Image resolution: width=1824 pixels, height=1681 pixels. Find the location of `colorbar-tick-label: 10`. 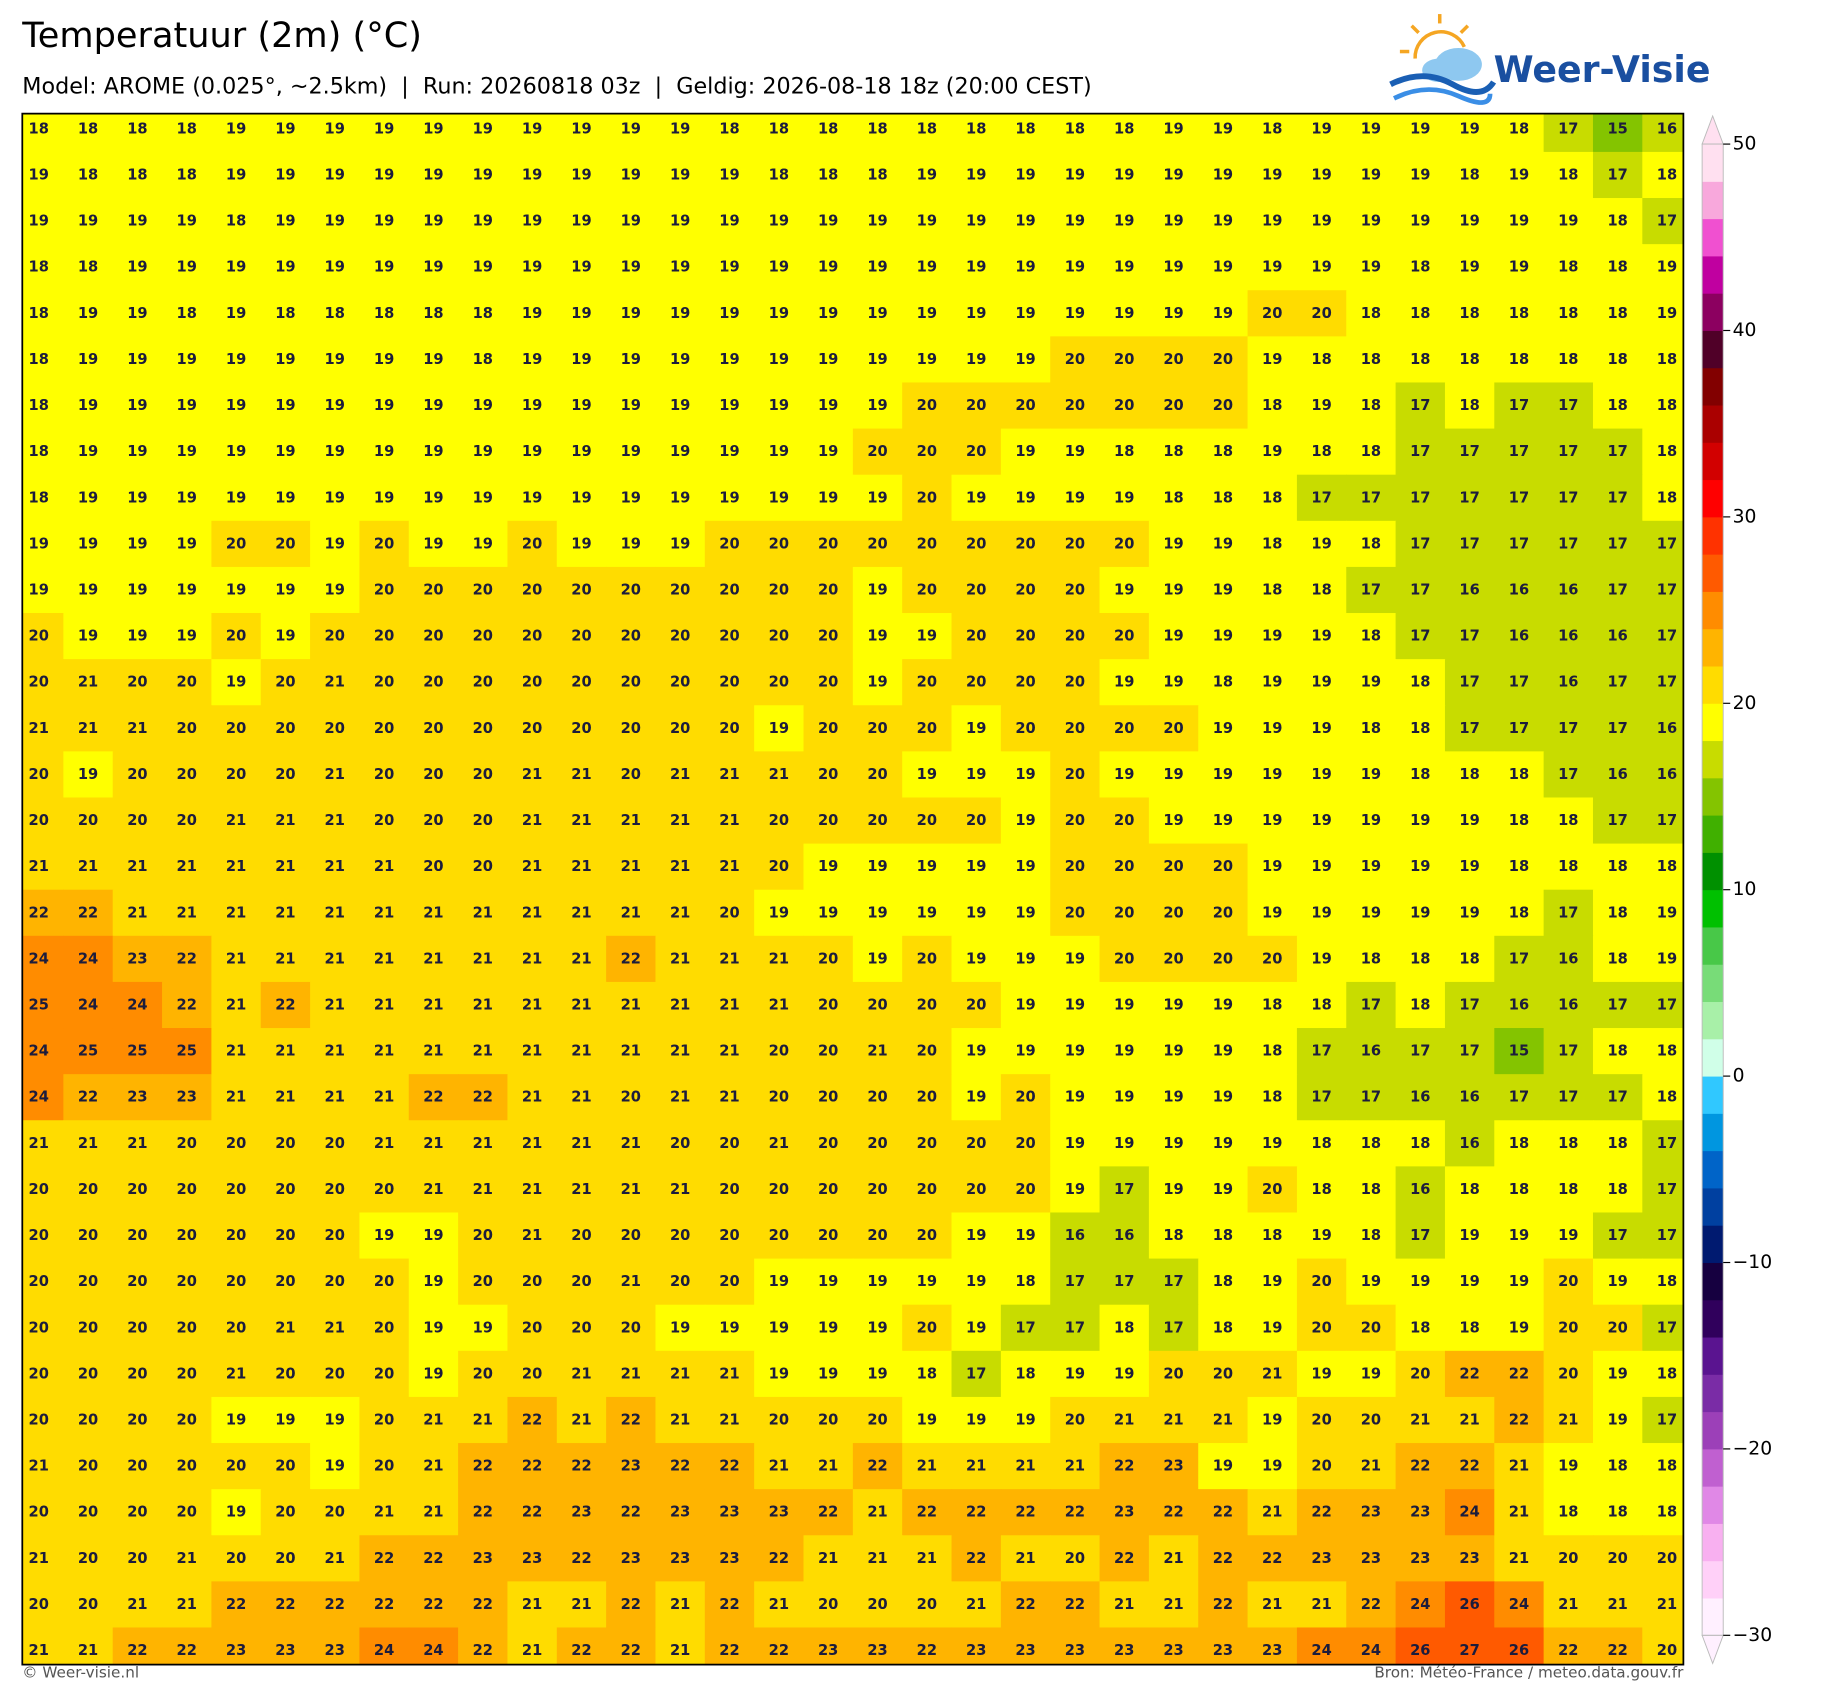

colorbar-tick-label: 10 is located at coordinates (1745, 889).